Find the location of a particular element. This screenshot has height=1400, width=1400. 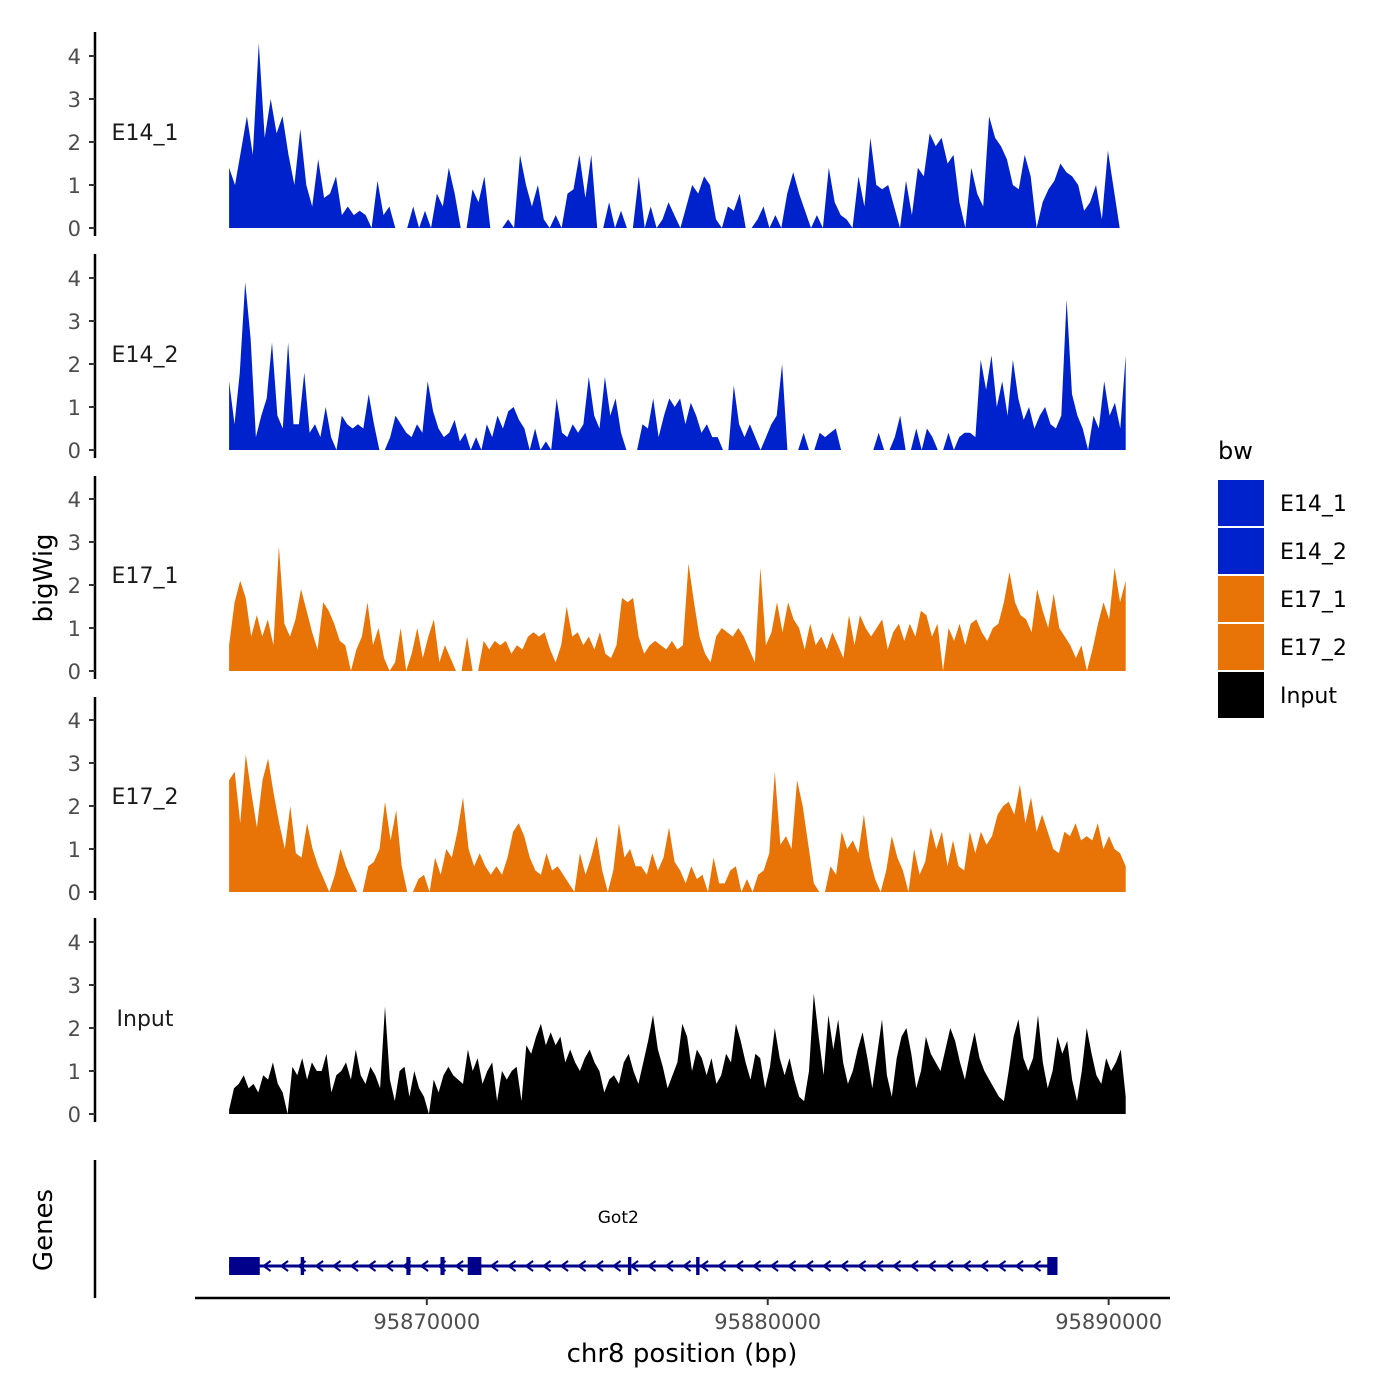

track-e17-2: 0 1 2 3 4 E17_2 is located at coordinates (597, 801).